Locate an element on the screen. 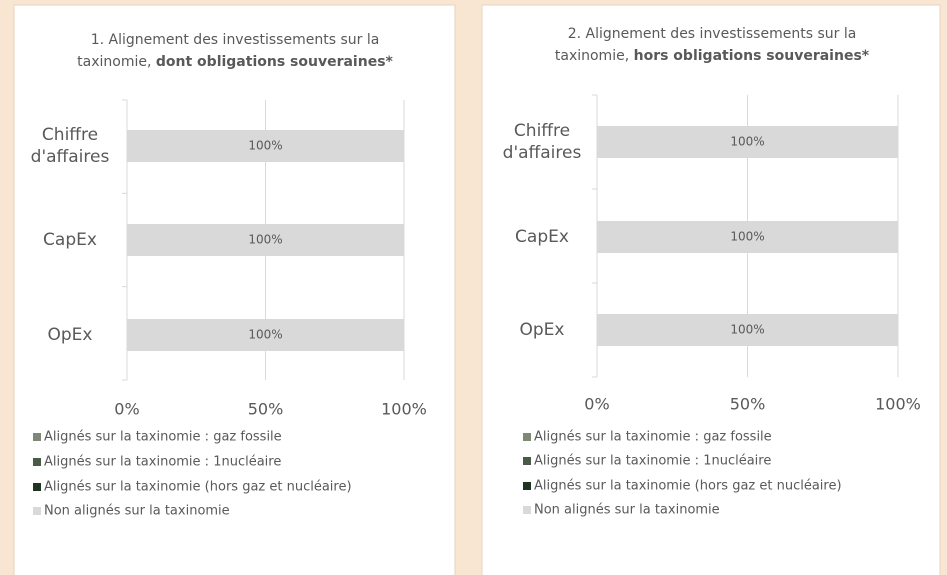 This screenshot has height=575, width=947. chart-title: taxinomie, dont obligations souveraines* is located at coordinates (235, 62).